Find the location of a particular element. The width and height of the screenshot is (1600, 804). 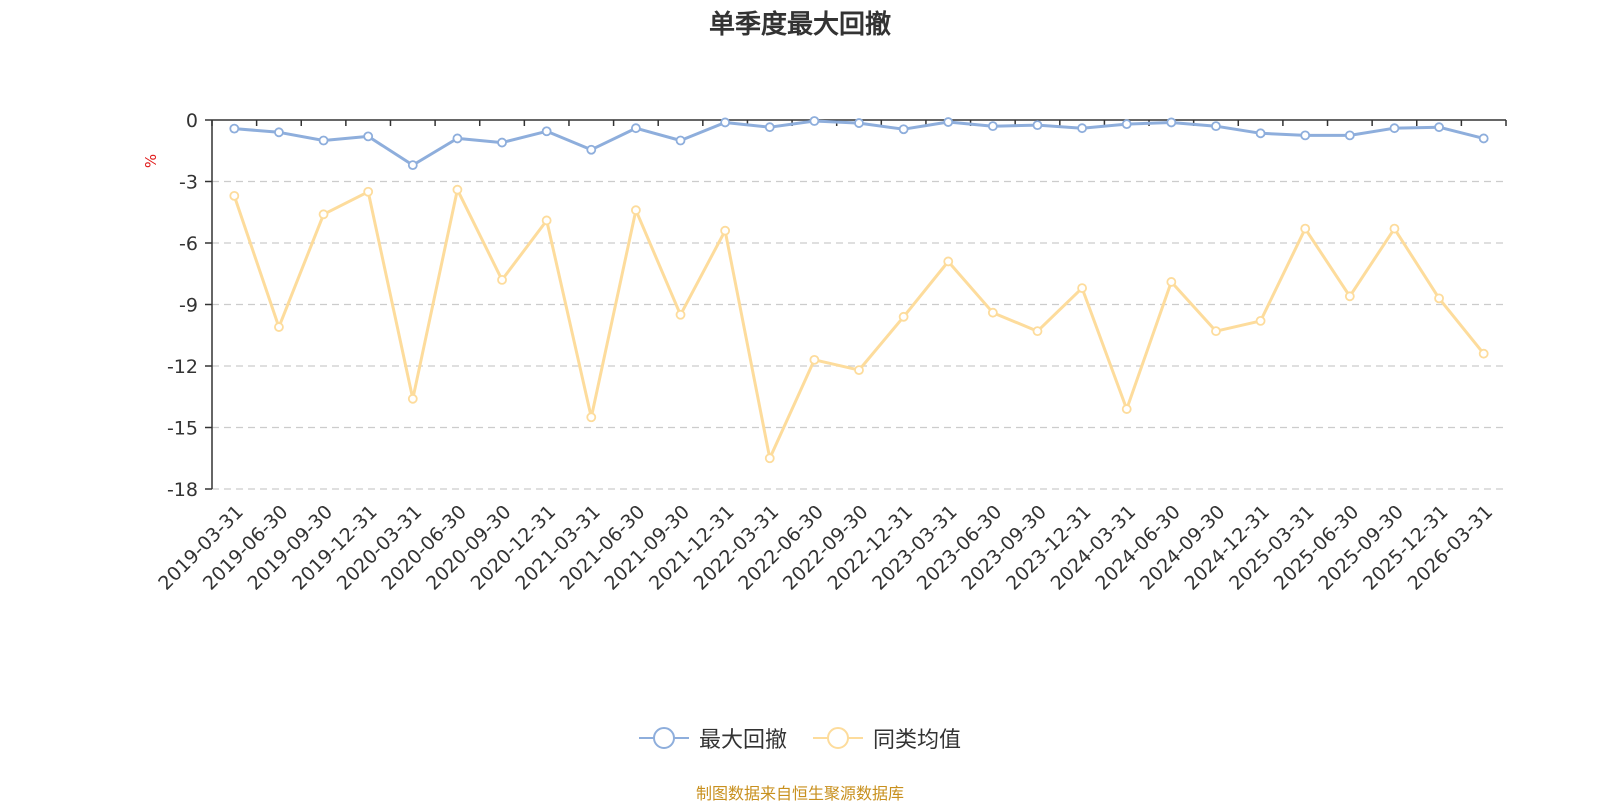

y-tick-labels: 0 -3 -6 -9 -12 -15 -18 is located at coordinates (182, 305).